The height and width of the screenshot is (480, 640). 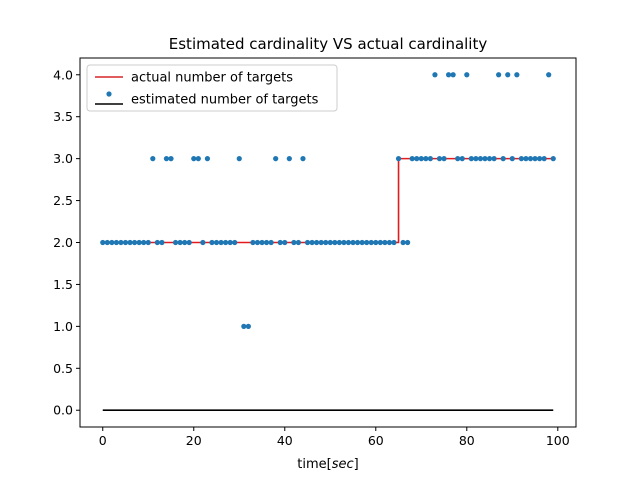 I want to click on x-axis-label: time[sec], so click(x=327, y=464).